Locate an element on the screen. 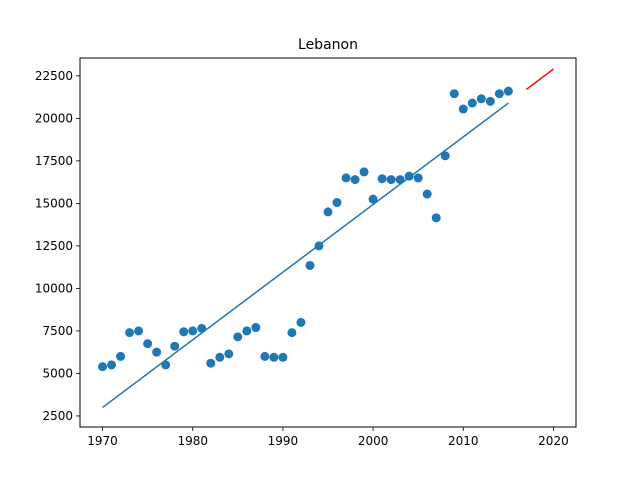 The height and width of the screenshot is (480, 640). x-tick-label: 2000 is located at coordinates (373, 441).